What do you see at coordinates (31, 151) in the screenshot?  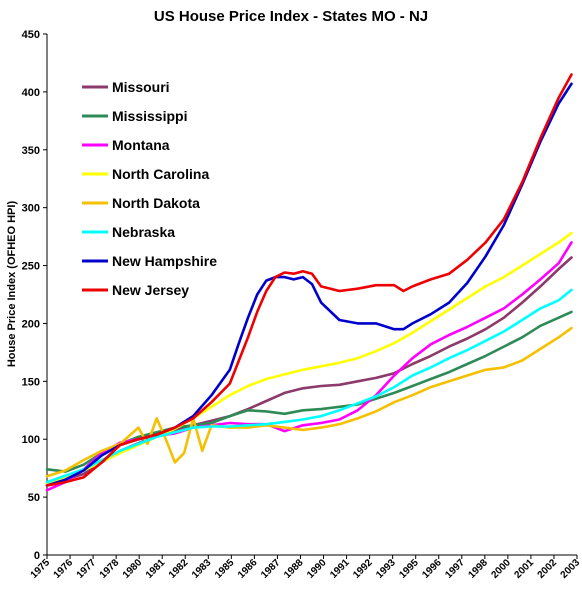 I see `y-tick-label: 350` at bounding box center [31, 151].